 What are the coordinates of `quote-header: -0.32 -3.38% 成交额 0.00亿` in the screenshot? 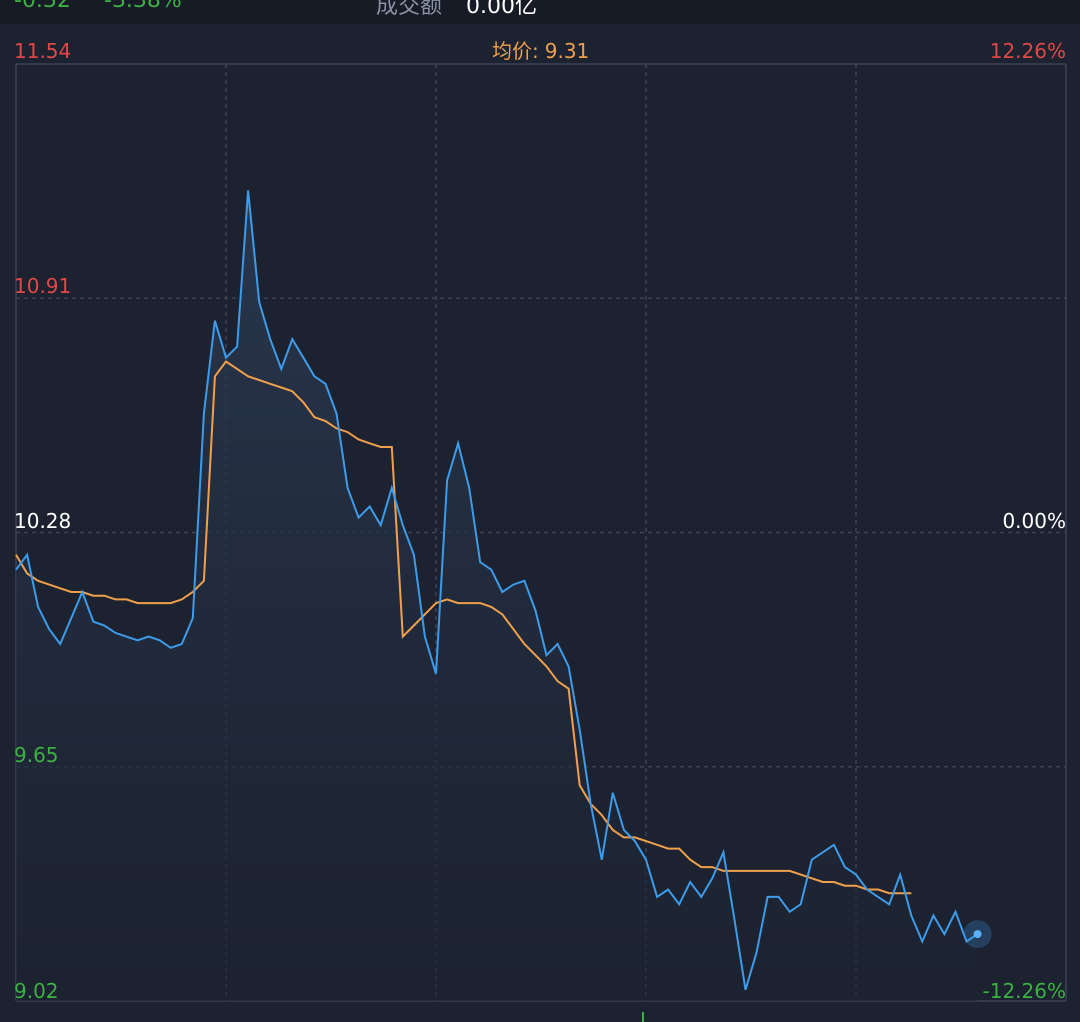 It's located at (540, 12).